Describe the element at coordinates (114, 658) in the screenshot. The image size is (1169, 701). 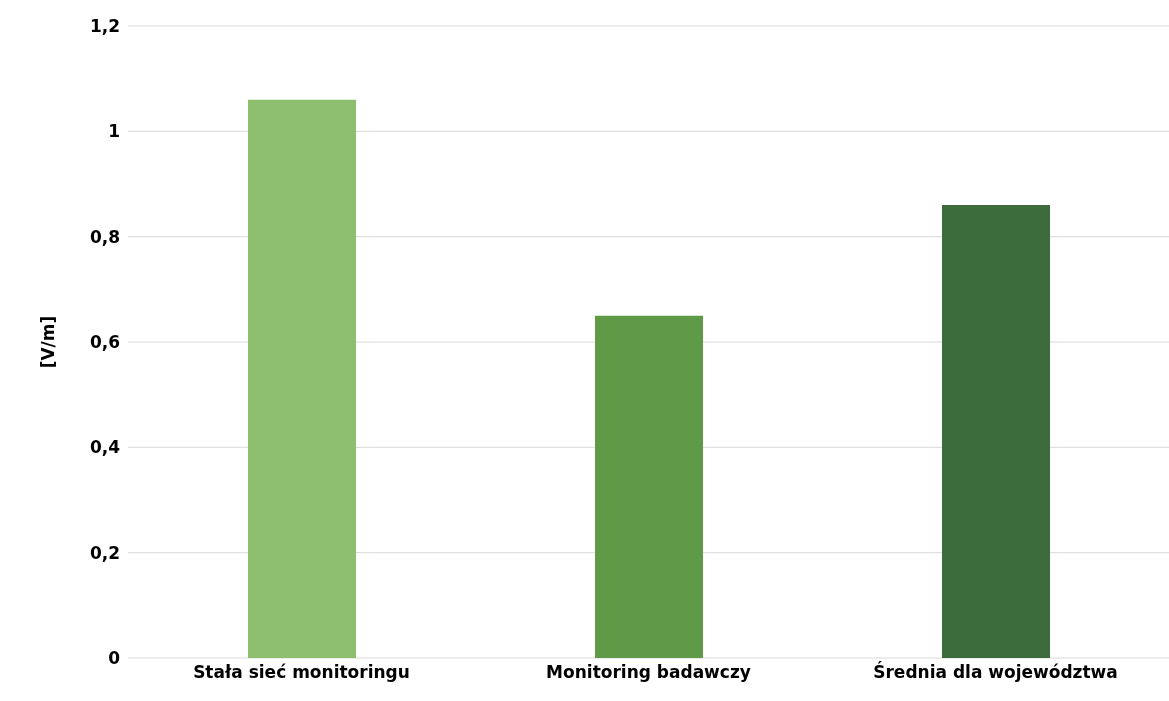
I see `y-tick-label: 0` at that location.